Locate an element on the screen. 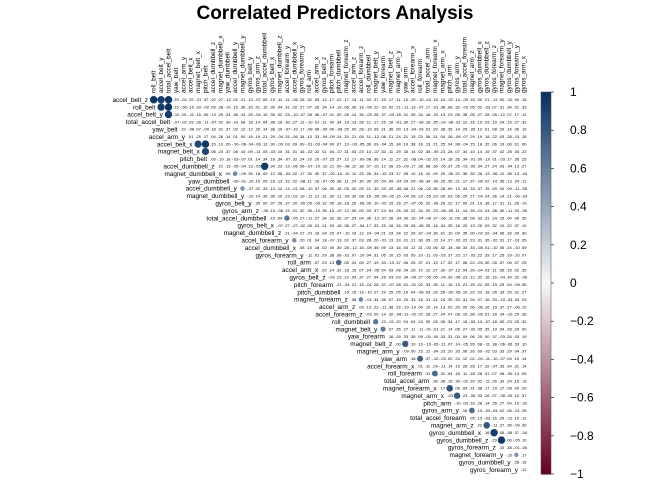 The width and height of the screenshot is (672, 480). cell-value-label: -.09 is located at coordinates (243, 173).